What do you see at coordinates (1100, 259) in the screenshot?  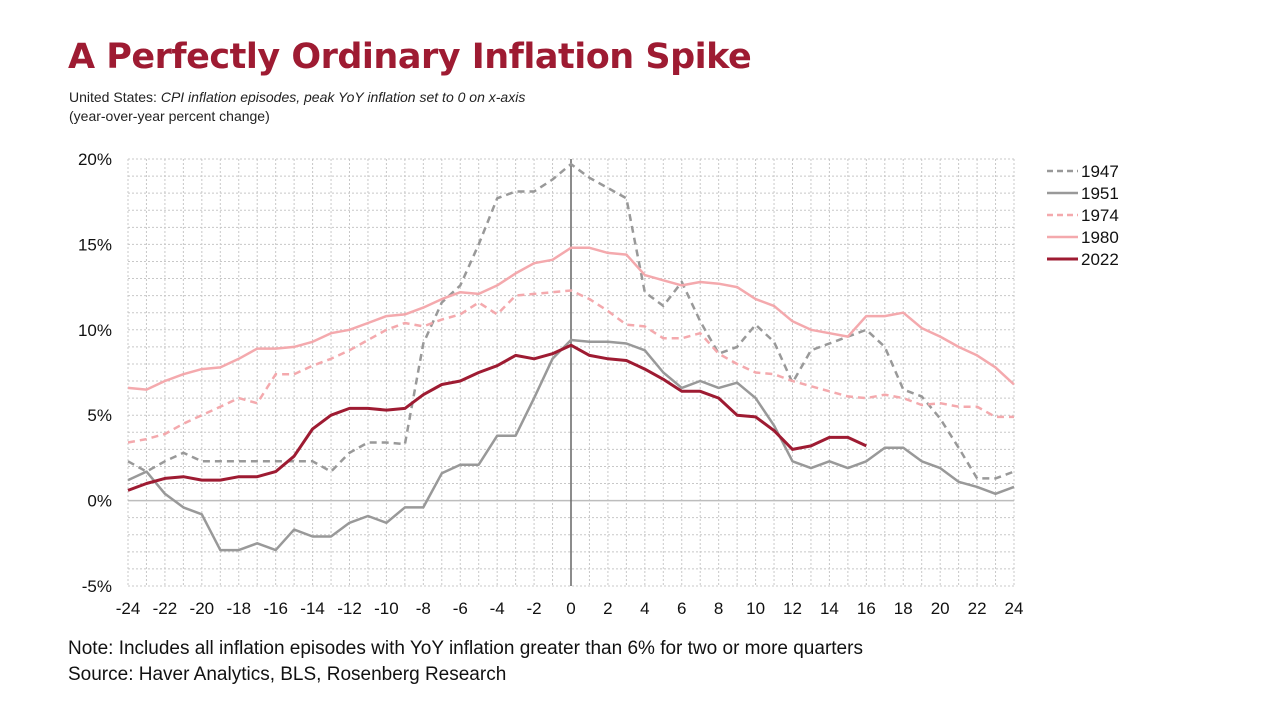 I see `legend-label-2022: 2022` at bounding box center [1100, 259].